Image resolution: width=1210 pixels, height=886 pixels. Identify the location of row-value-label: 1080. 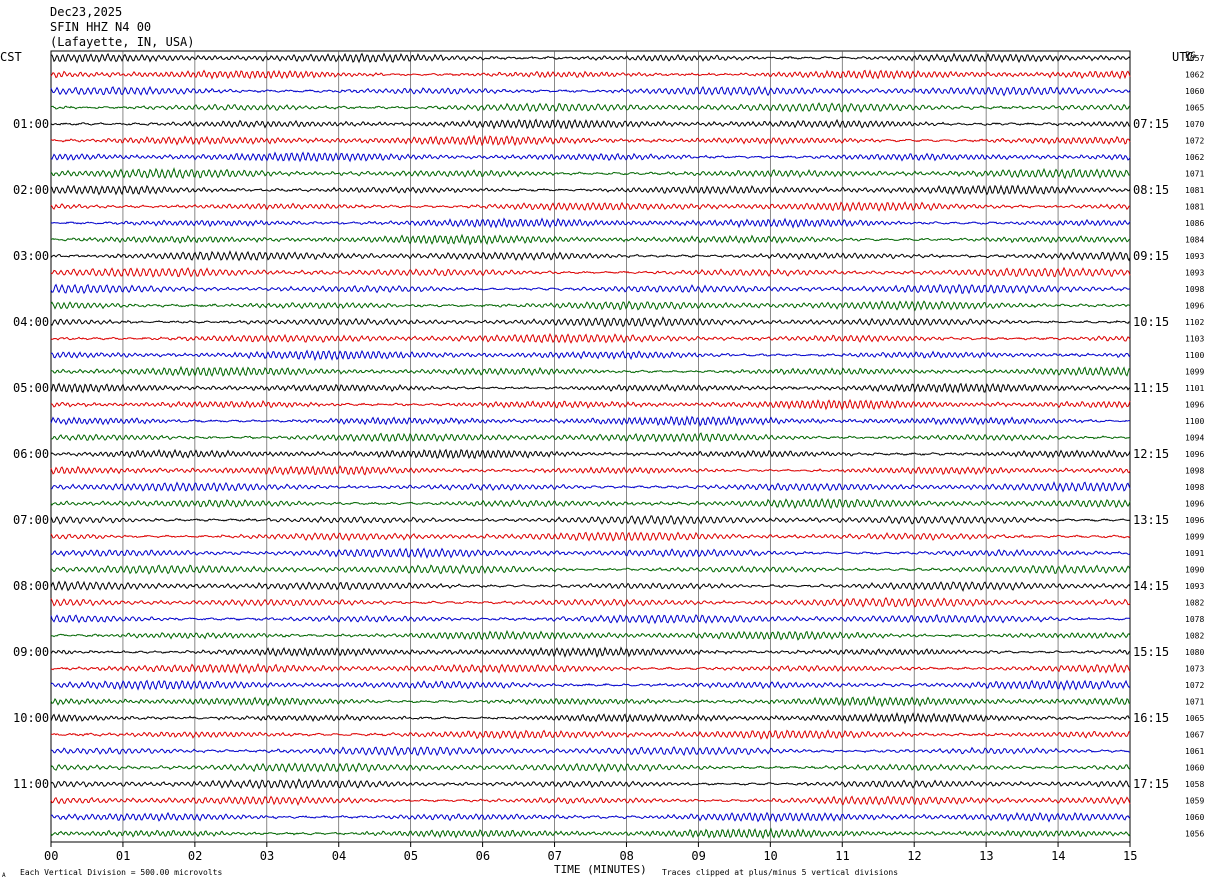
(1194, 652).